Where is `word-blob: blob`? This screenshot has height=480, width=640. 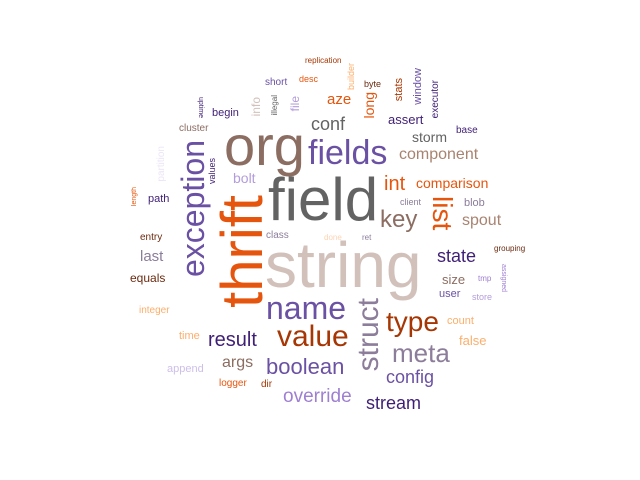
word-blob: blob is located at coordinates (474, 203).